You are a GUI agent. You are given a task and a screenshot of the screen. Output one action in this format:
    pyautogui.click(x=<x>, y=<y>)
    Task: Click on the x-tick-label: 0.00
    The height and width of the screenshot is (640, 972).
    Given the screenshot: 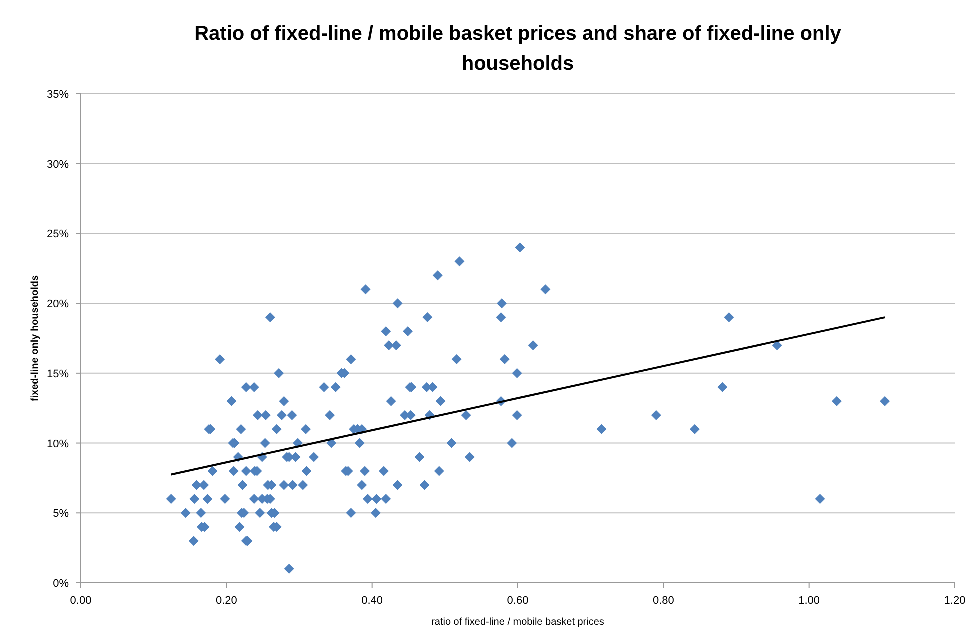 What is the action you would take?
    pyautogui.click(x=81, y=601)
    